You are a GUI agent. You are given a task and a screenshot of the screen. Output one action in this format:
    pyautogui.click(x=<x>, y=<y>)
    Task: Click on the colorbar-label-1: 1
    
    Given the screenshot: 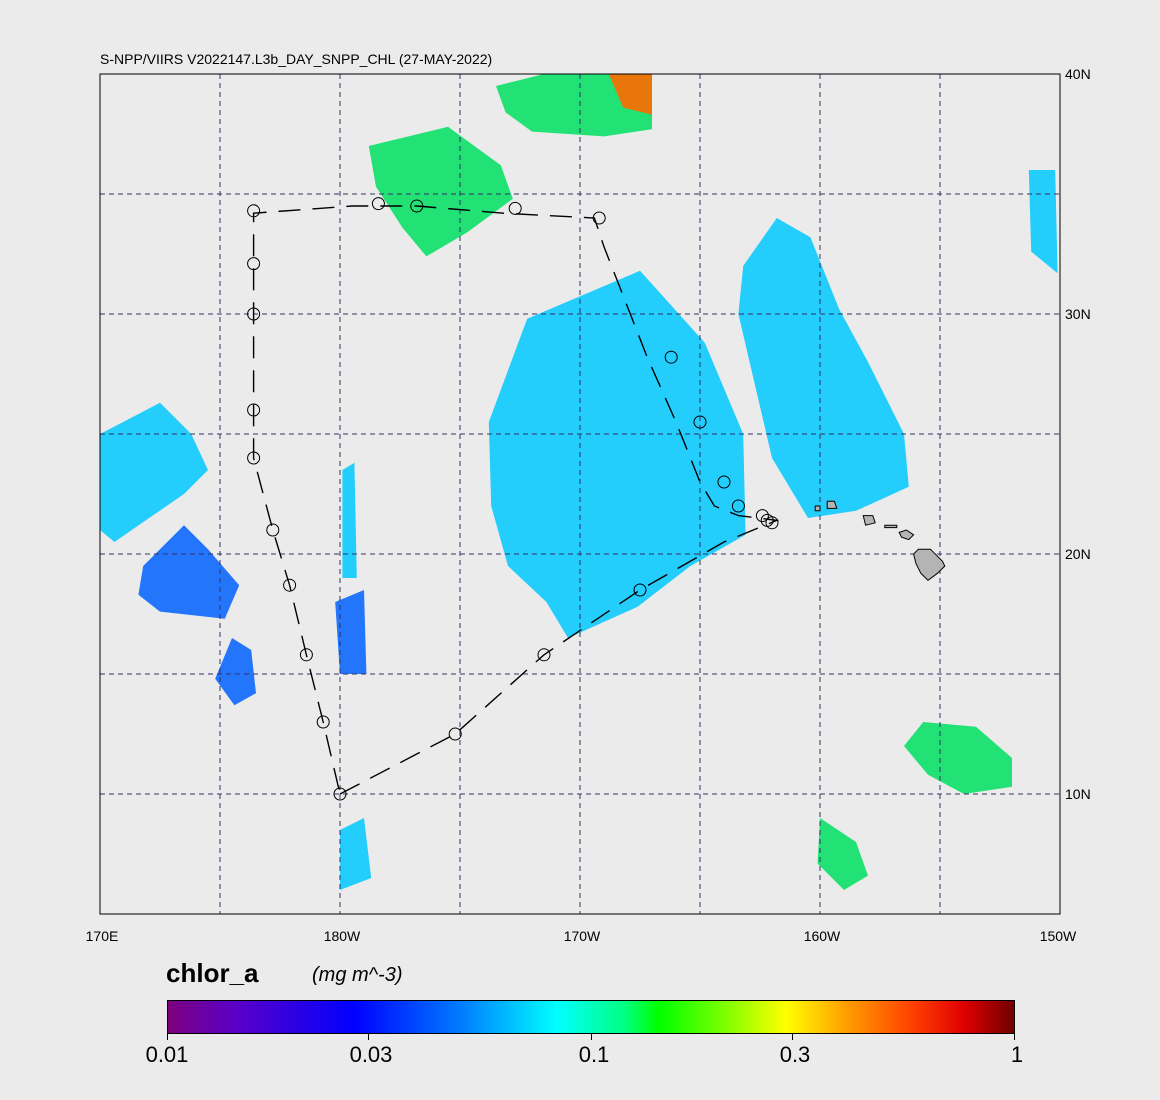 What is the action you would take?
    pyautogui.click(x=1017, y=1054)
    